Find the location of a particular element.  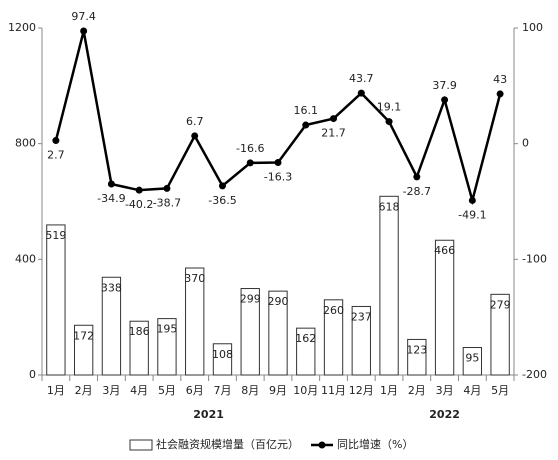

line-value-label: 16.1 is located at coordinates (306, 110).